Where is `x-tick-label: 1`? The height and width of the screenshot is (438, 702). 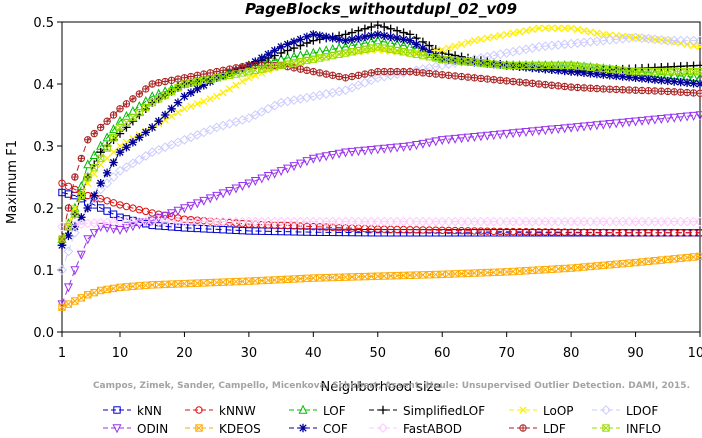
x-tick-label: 1 is located at coordinates (62, 353).